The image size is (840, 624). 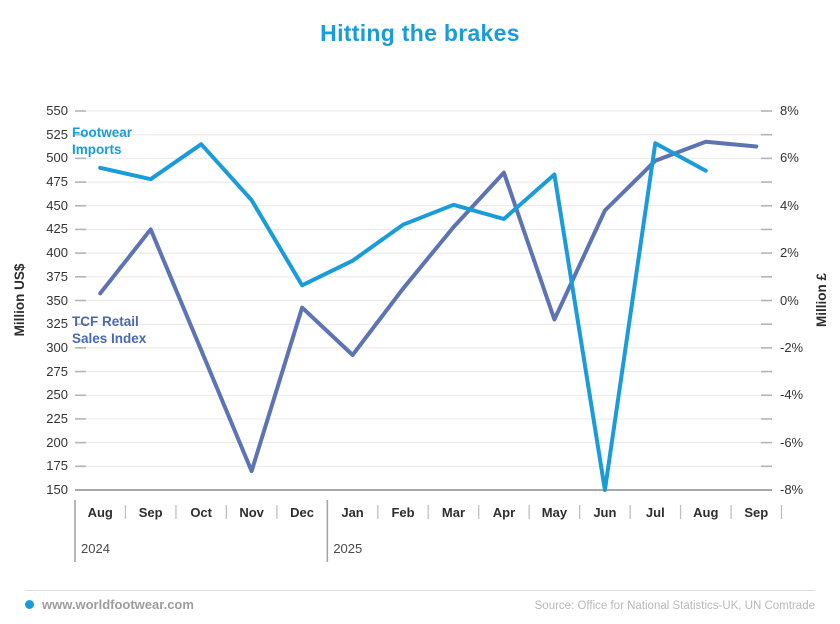 What do you see at coordinates (453, 512) in the screenshot?
I see `x-axis-month-label: Mar` at bounding box center [453, 512].